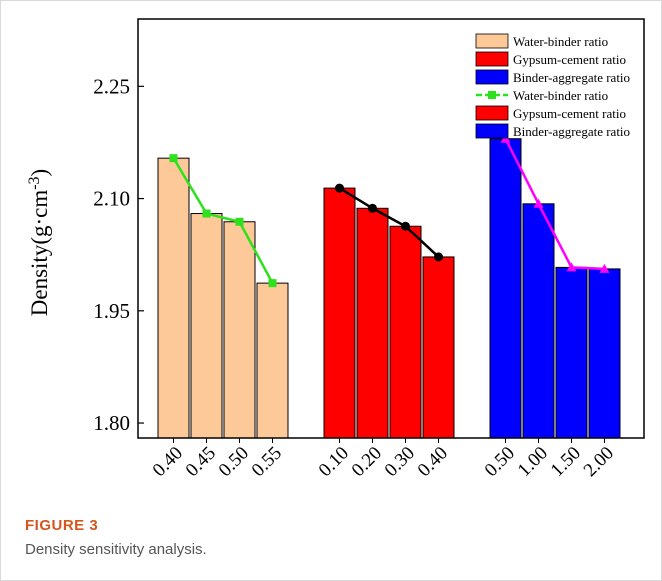 The width and height of the screenshot is (662, 581). I want to click on y-tick-label: 2.25, so click(111, 86).